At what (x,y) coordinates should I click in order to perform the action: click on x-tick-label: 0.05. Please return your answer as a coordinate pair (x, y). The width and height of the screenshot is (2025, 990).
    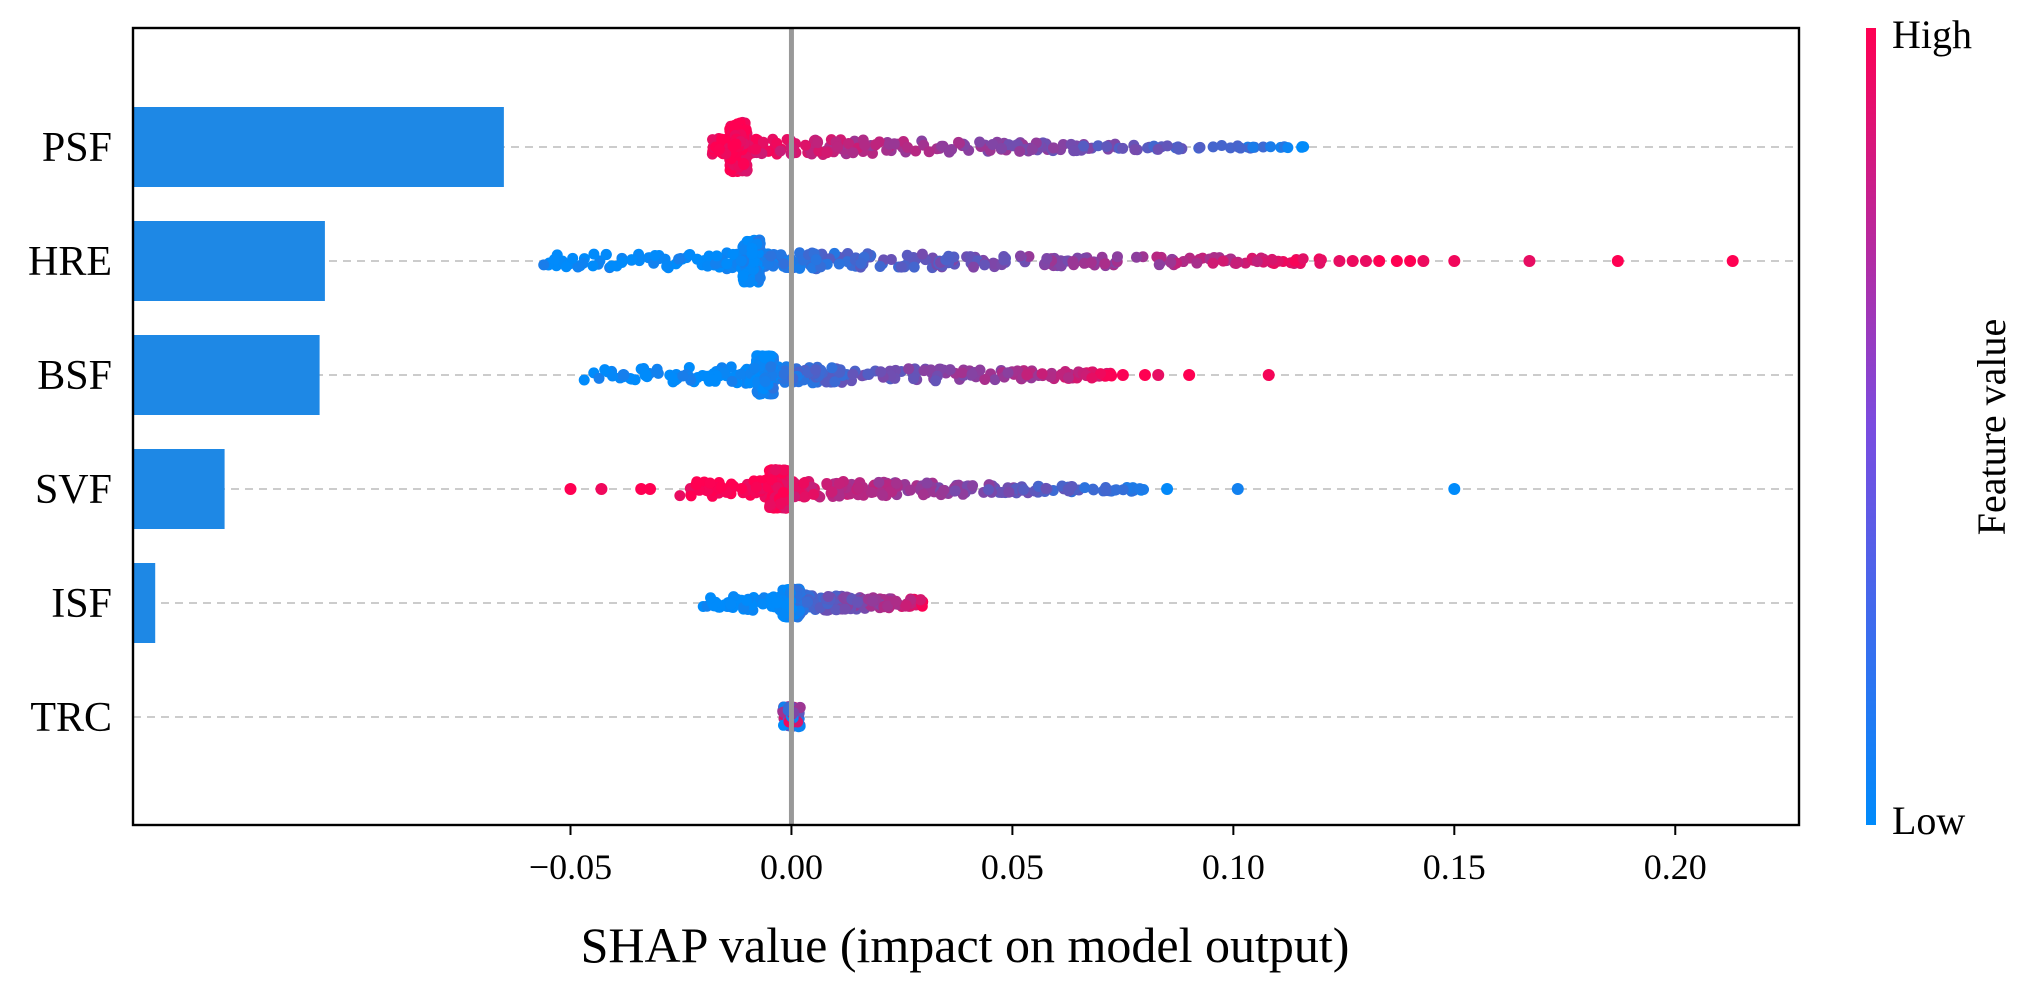
    Looking at the image, I should click on (1012, 867).